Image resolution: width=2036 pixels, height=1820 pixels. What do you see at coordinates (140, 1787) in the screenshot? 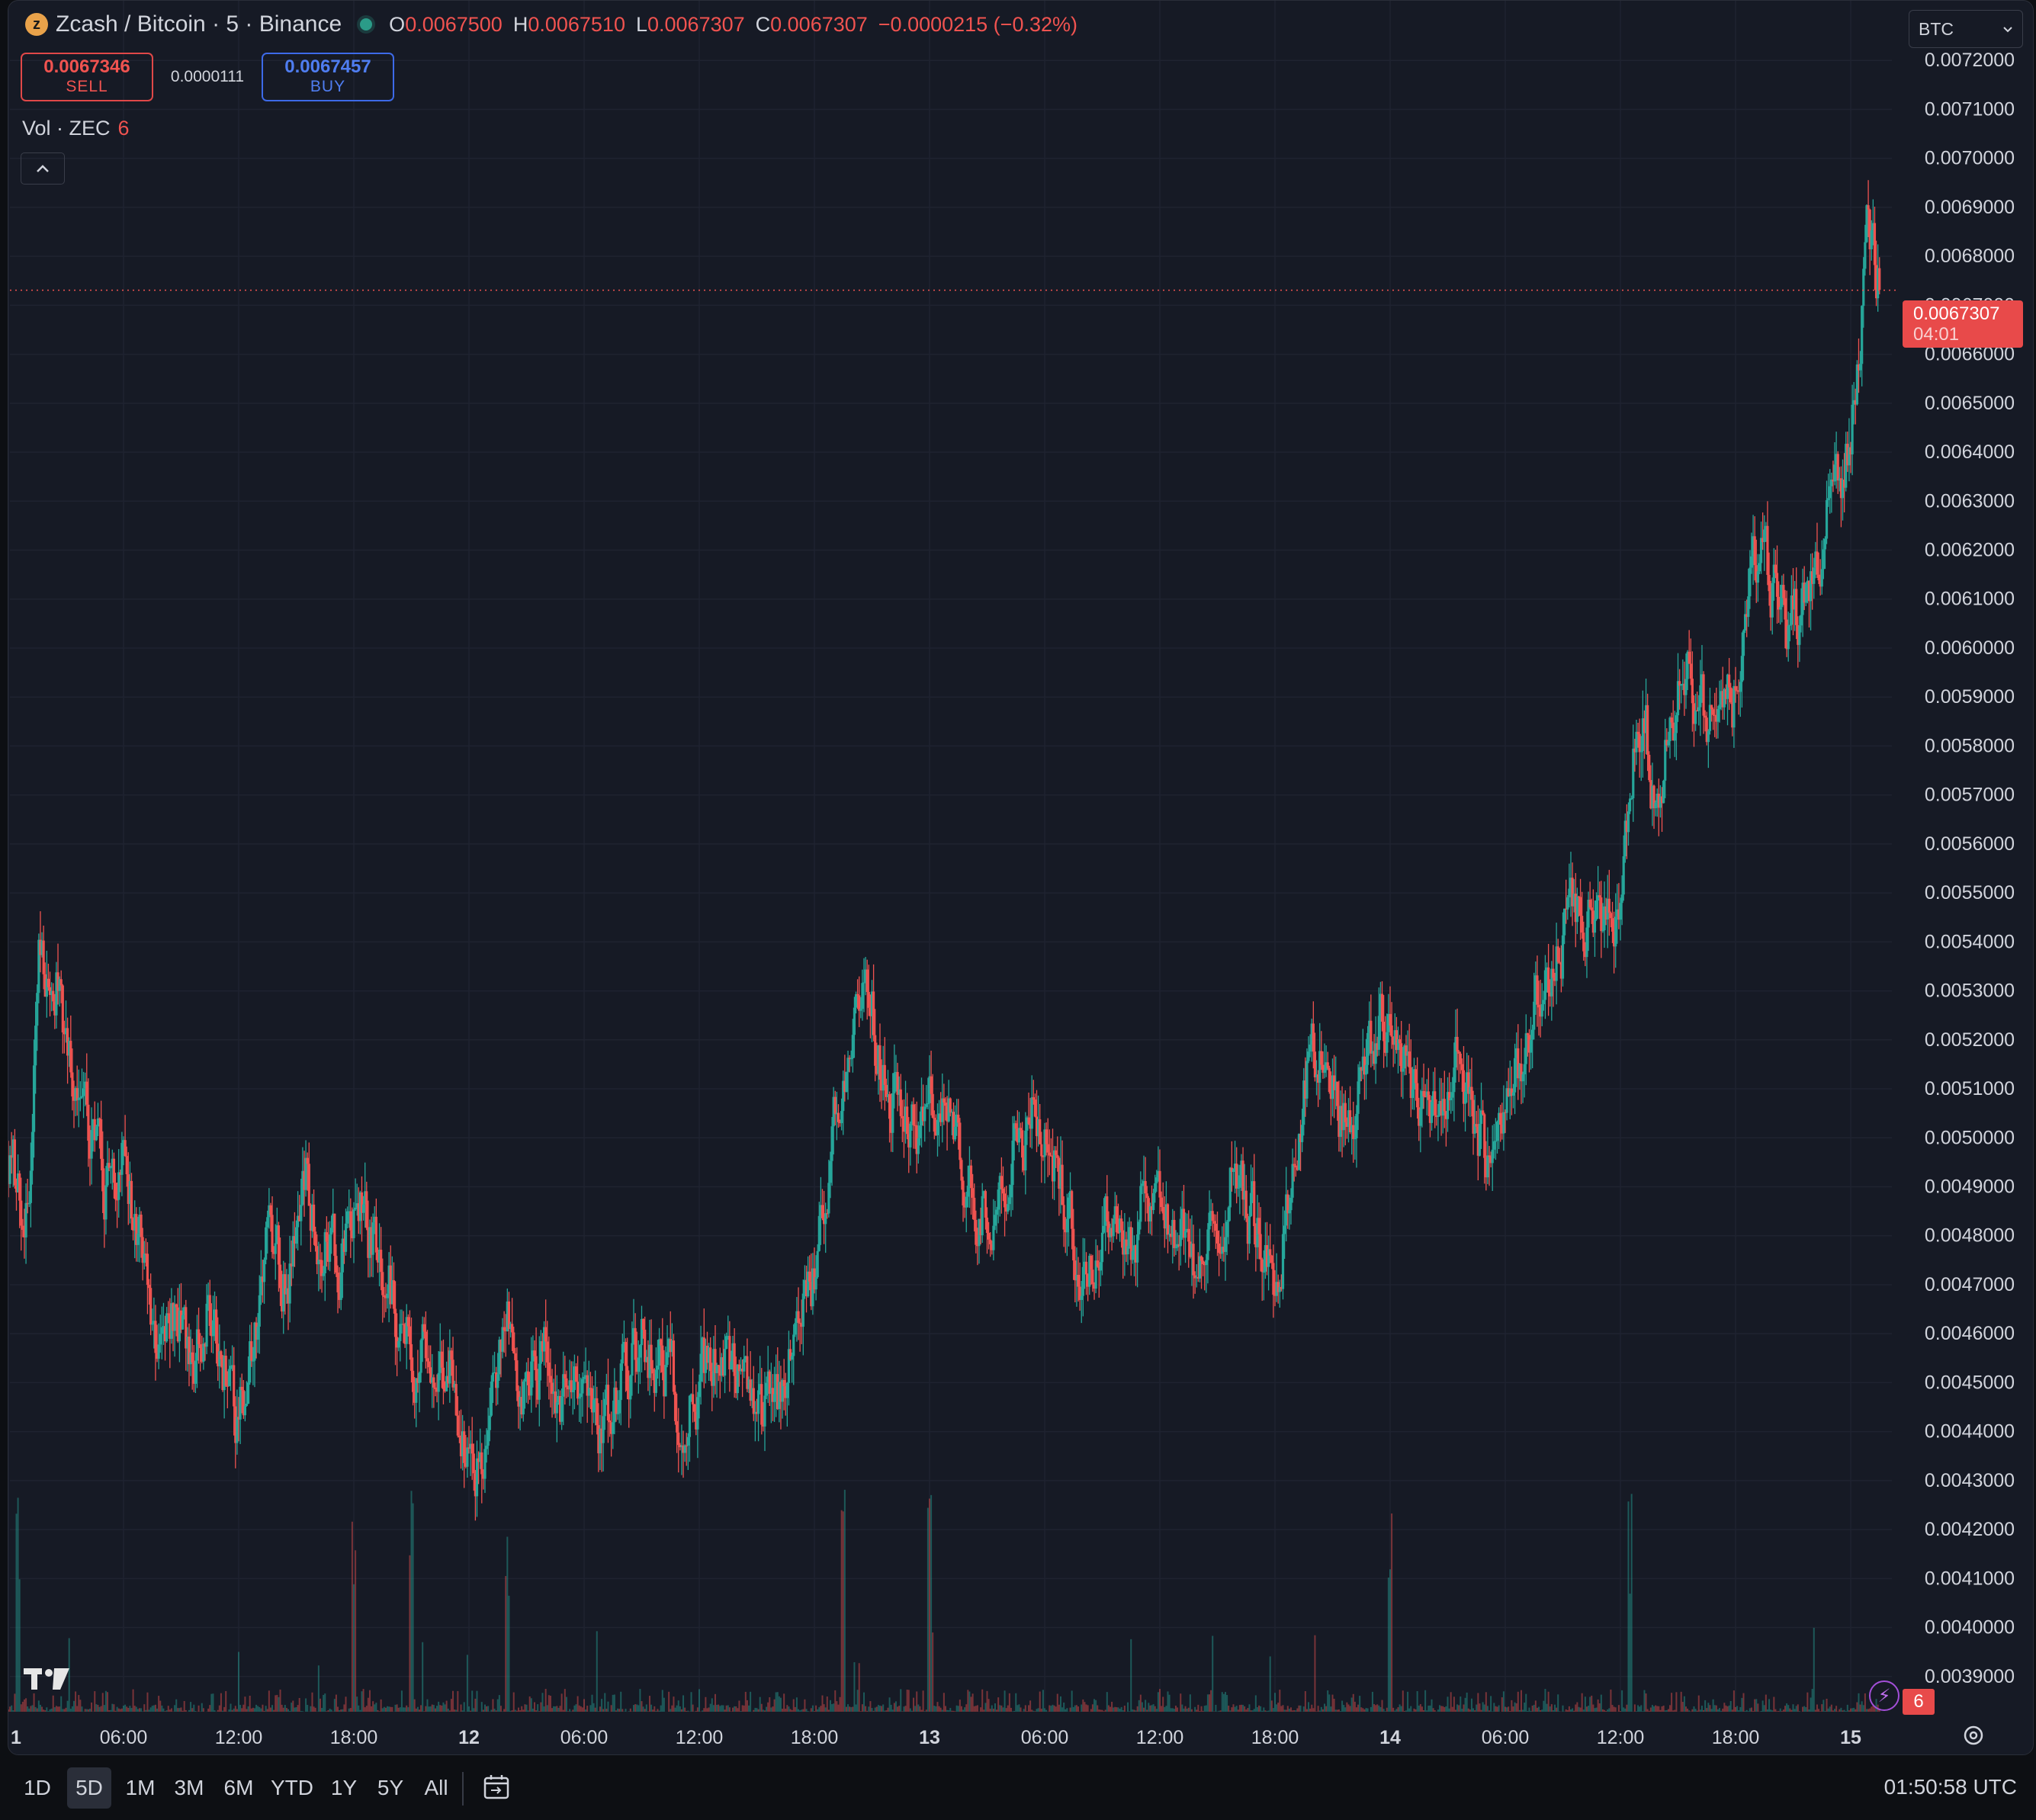
I see `range-1m-button: 1M` at bounding box center [140, 1787].